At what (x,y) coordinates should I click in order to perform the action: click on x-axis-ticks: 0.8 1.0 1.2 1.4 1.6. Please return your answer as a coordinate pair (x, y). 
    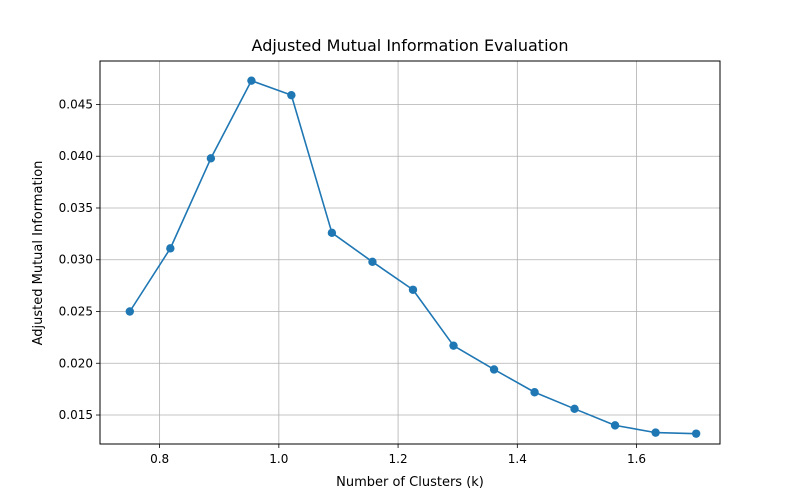
    Looking at the image, I should click on (398, 455).